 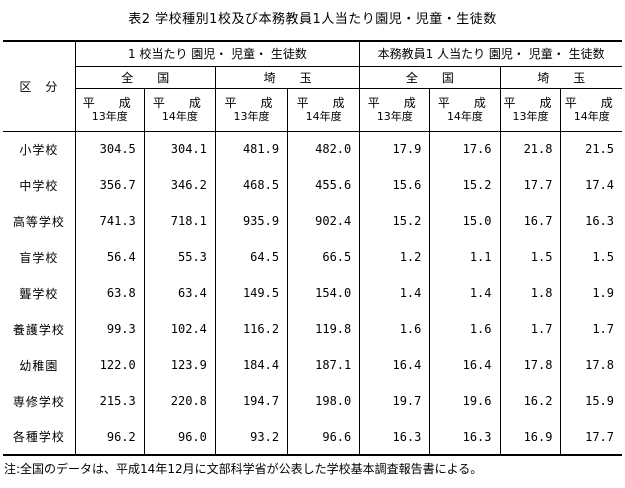 What do you see at coordinates (39, 185) in the screenshot?
I see `row-label: 中学校` at bounding box center [39, 185].